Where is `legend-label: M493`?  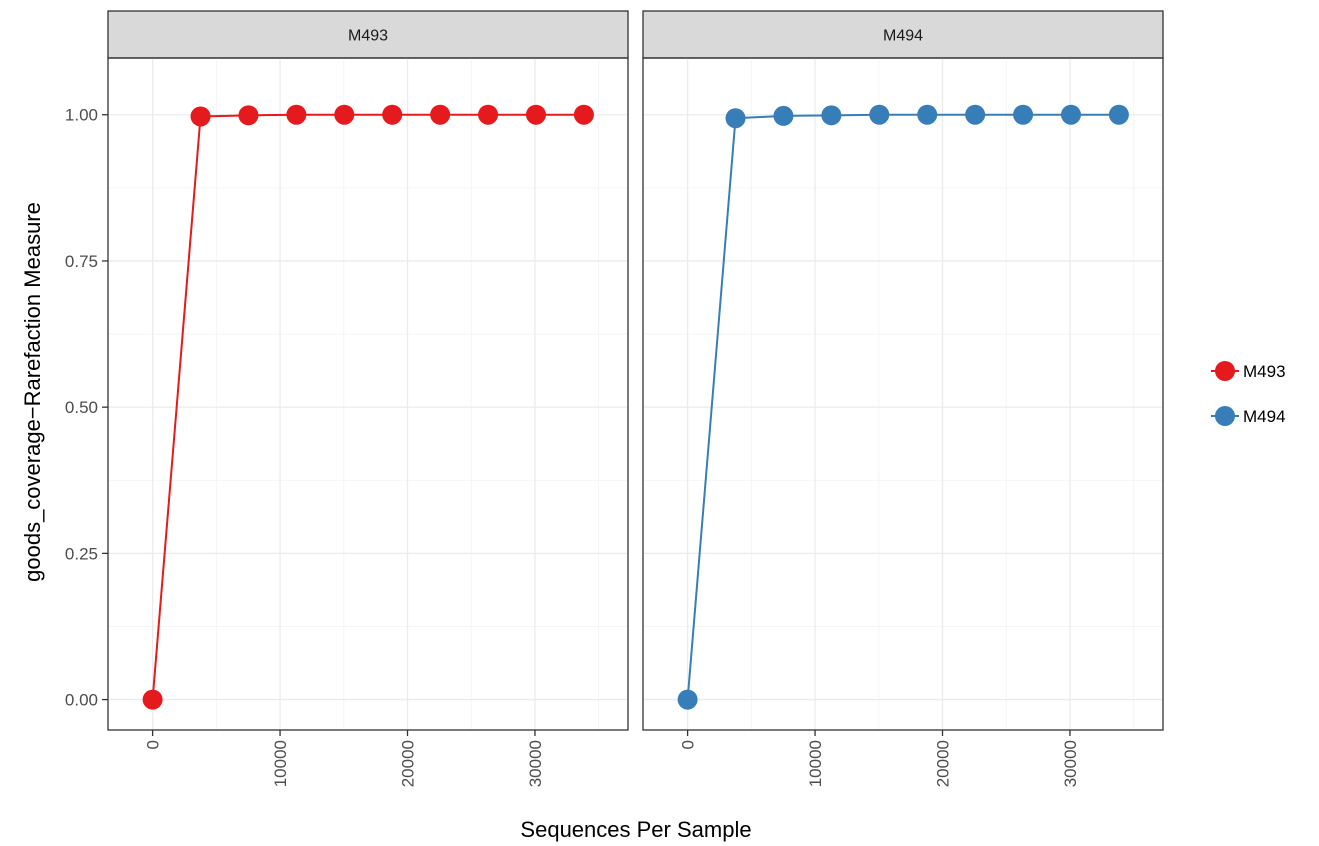
legend-label: M493 is located at coordinates (1264, 371).